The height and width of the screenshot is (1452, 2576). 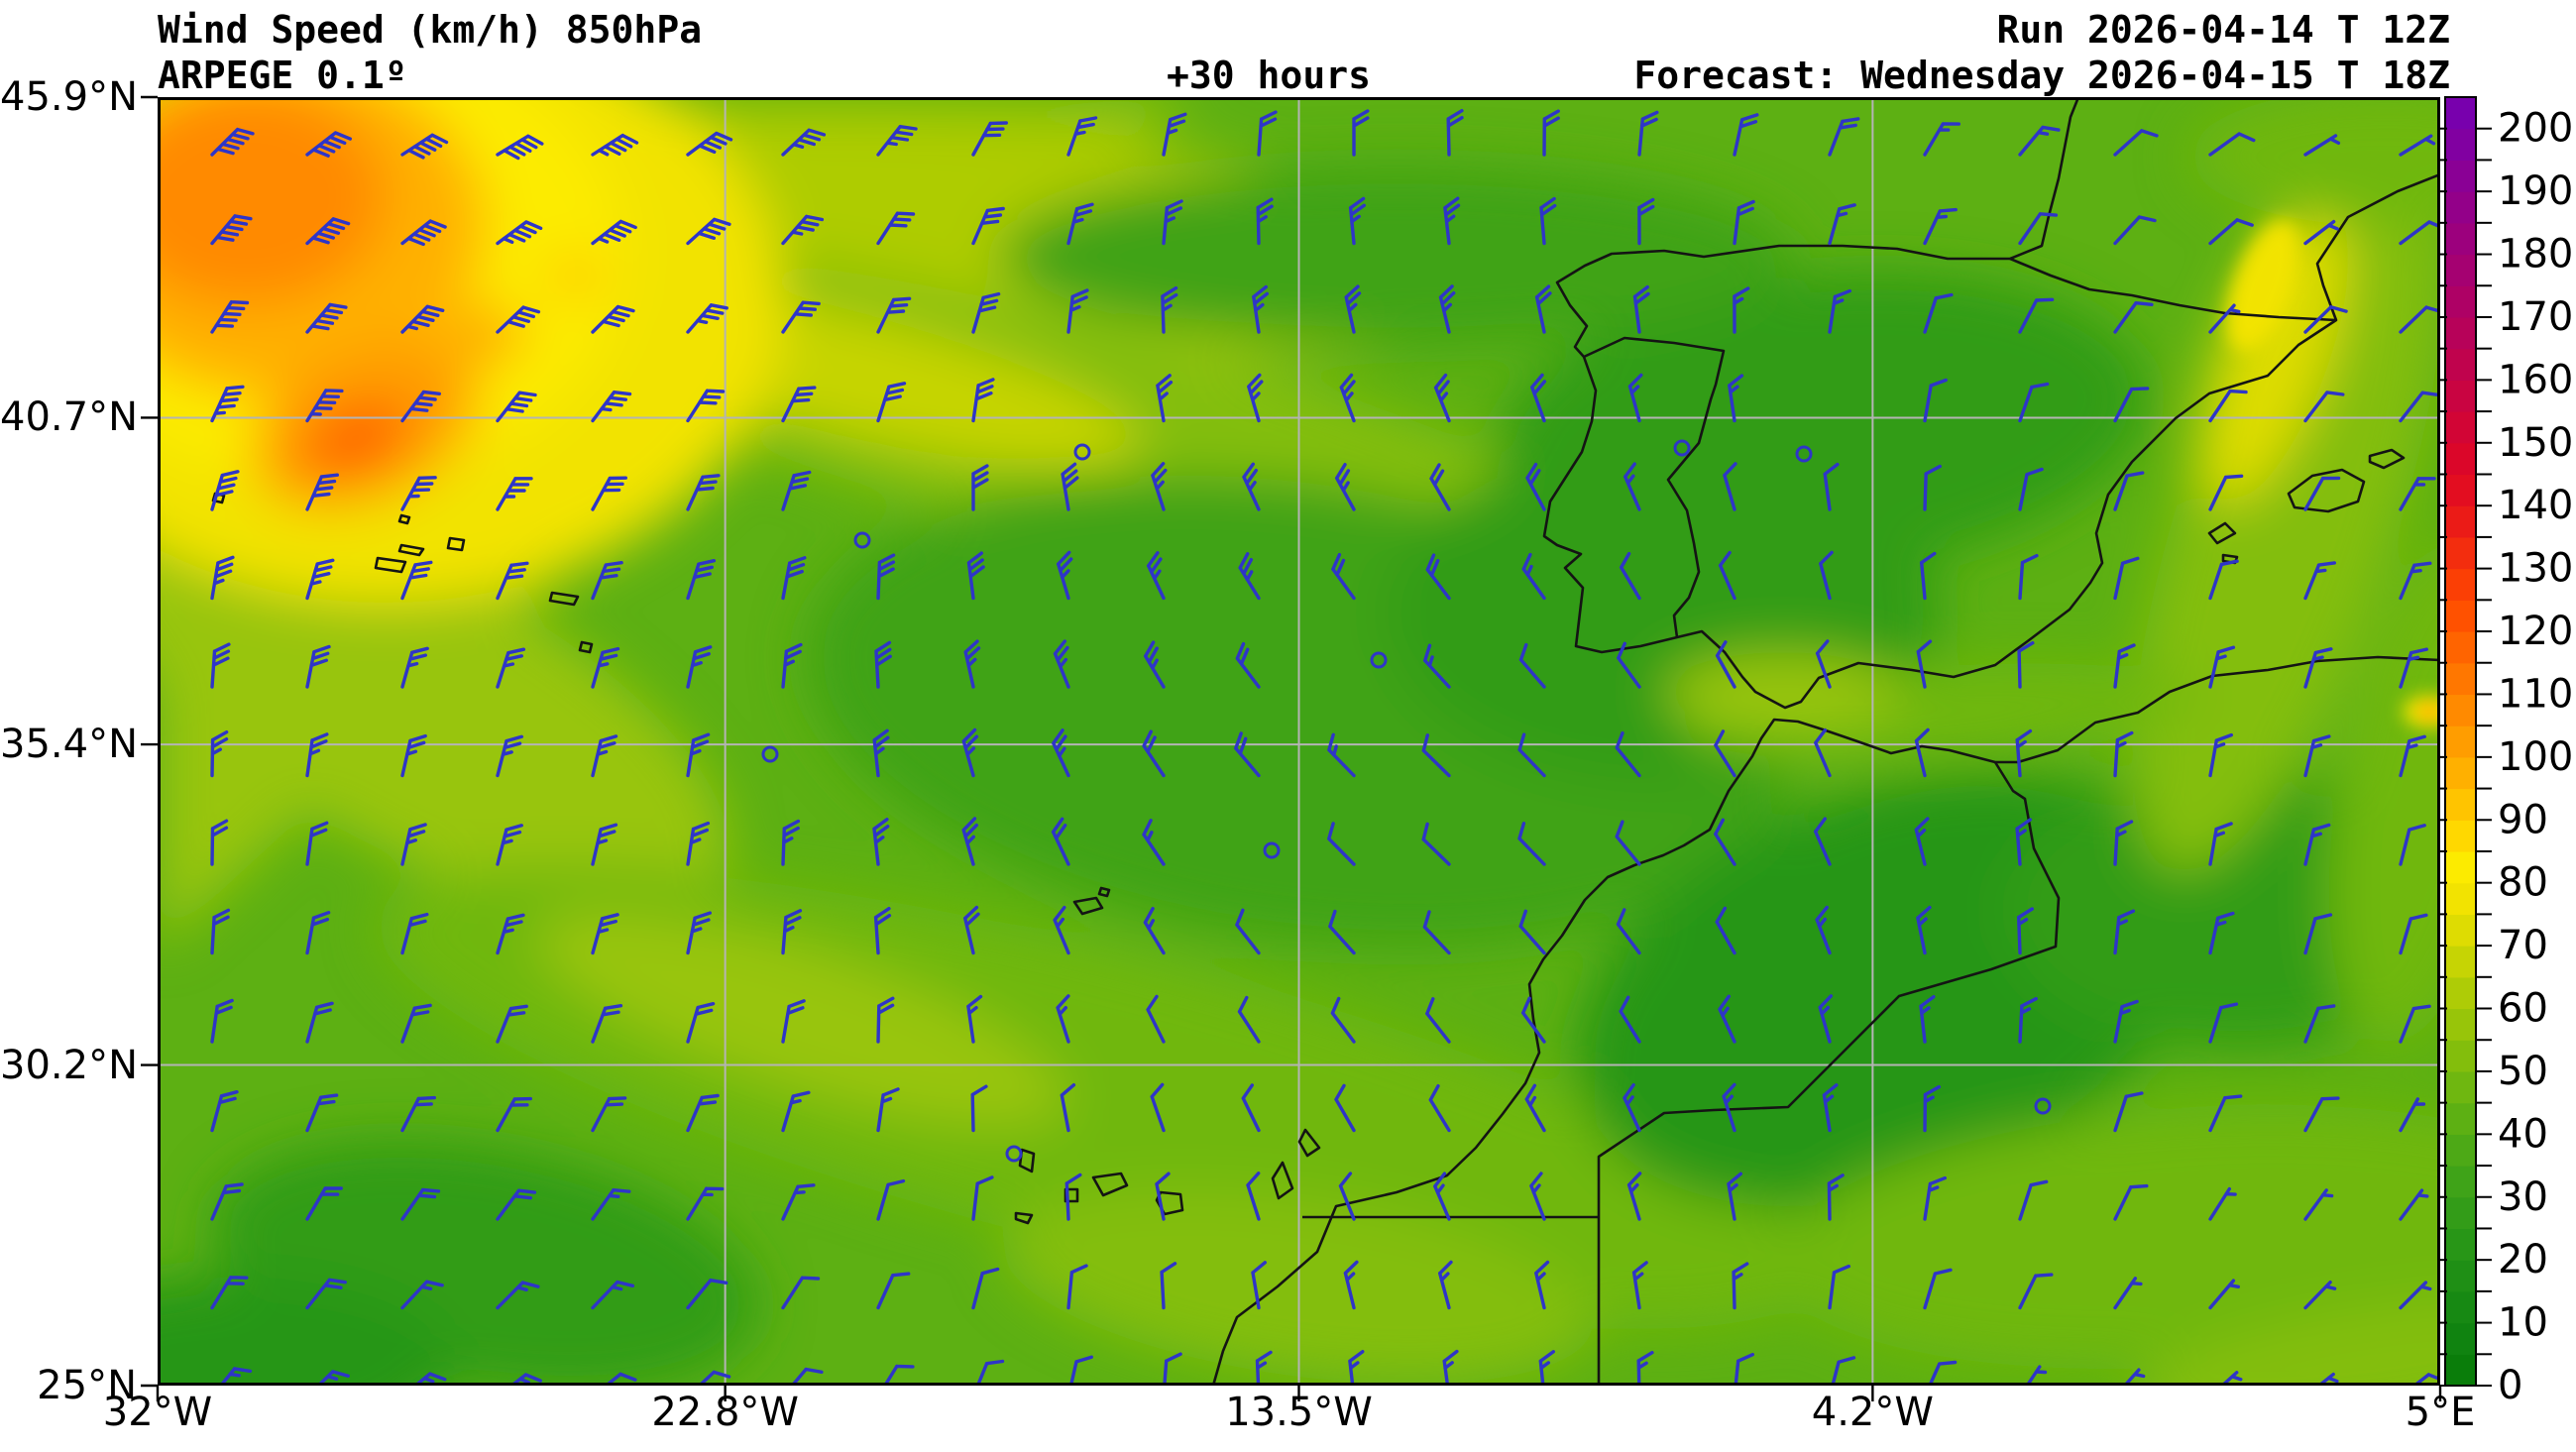 What do you see at coordinates (69, 745) in the screenshot?
I see `latitude-label: 35.4°N` at bounding box center [69, 745].